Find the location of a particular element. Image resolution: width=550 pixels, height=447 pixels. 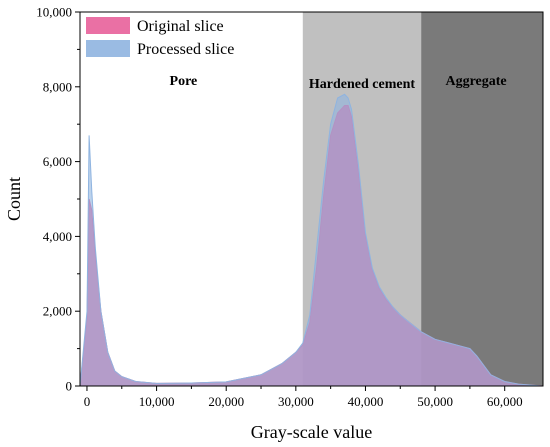

region-label-pore: Pore is located at coordinates (184, 81).